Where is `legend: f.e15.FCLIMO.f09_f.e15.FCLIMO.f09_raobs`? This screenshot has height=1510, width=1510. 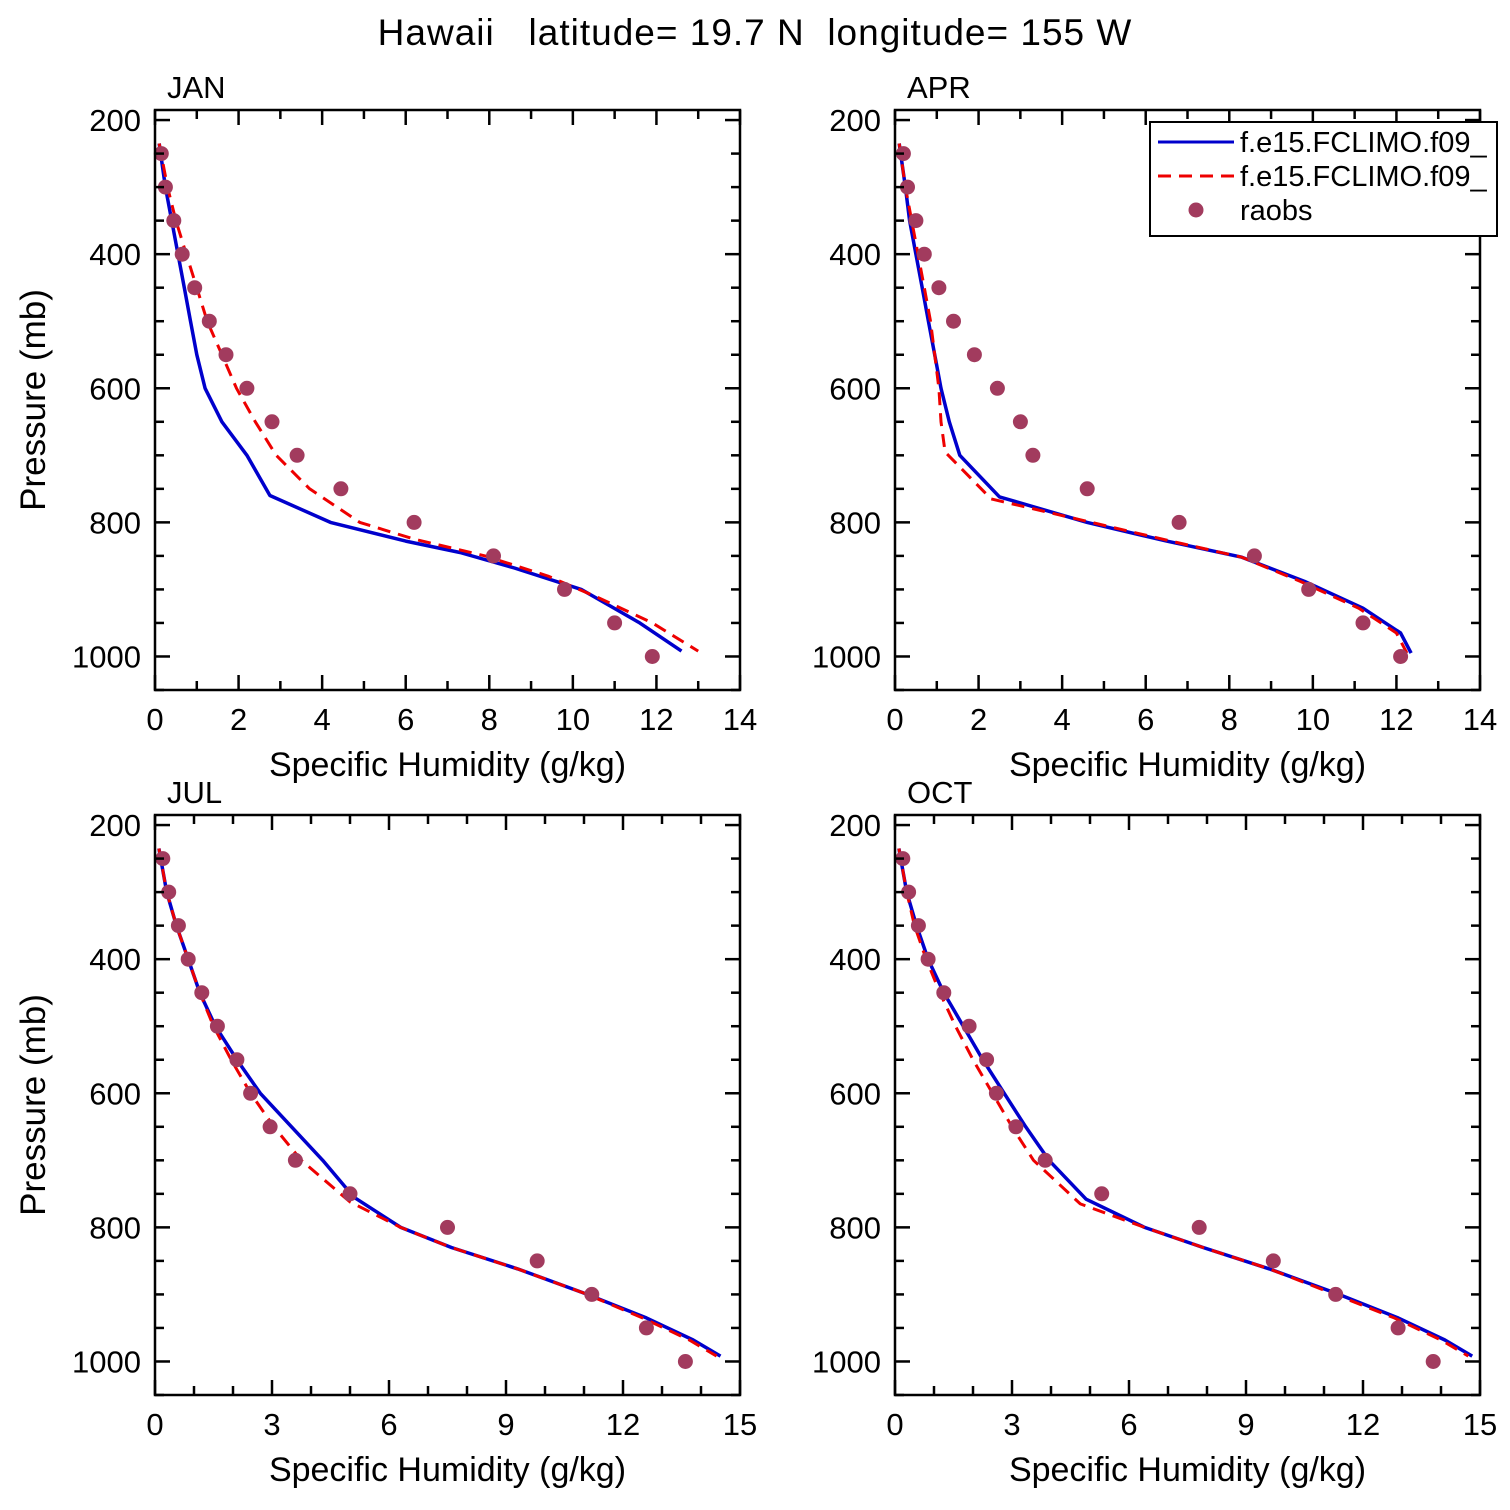 legend: f.e15.FCLIMO.f09_f.e15.FCLIMO.f09_raobs is located at coordinates (1323, 179).